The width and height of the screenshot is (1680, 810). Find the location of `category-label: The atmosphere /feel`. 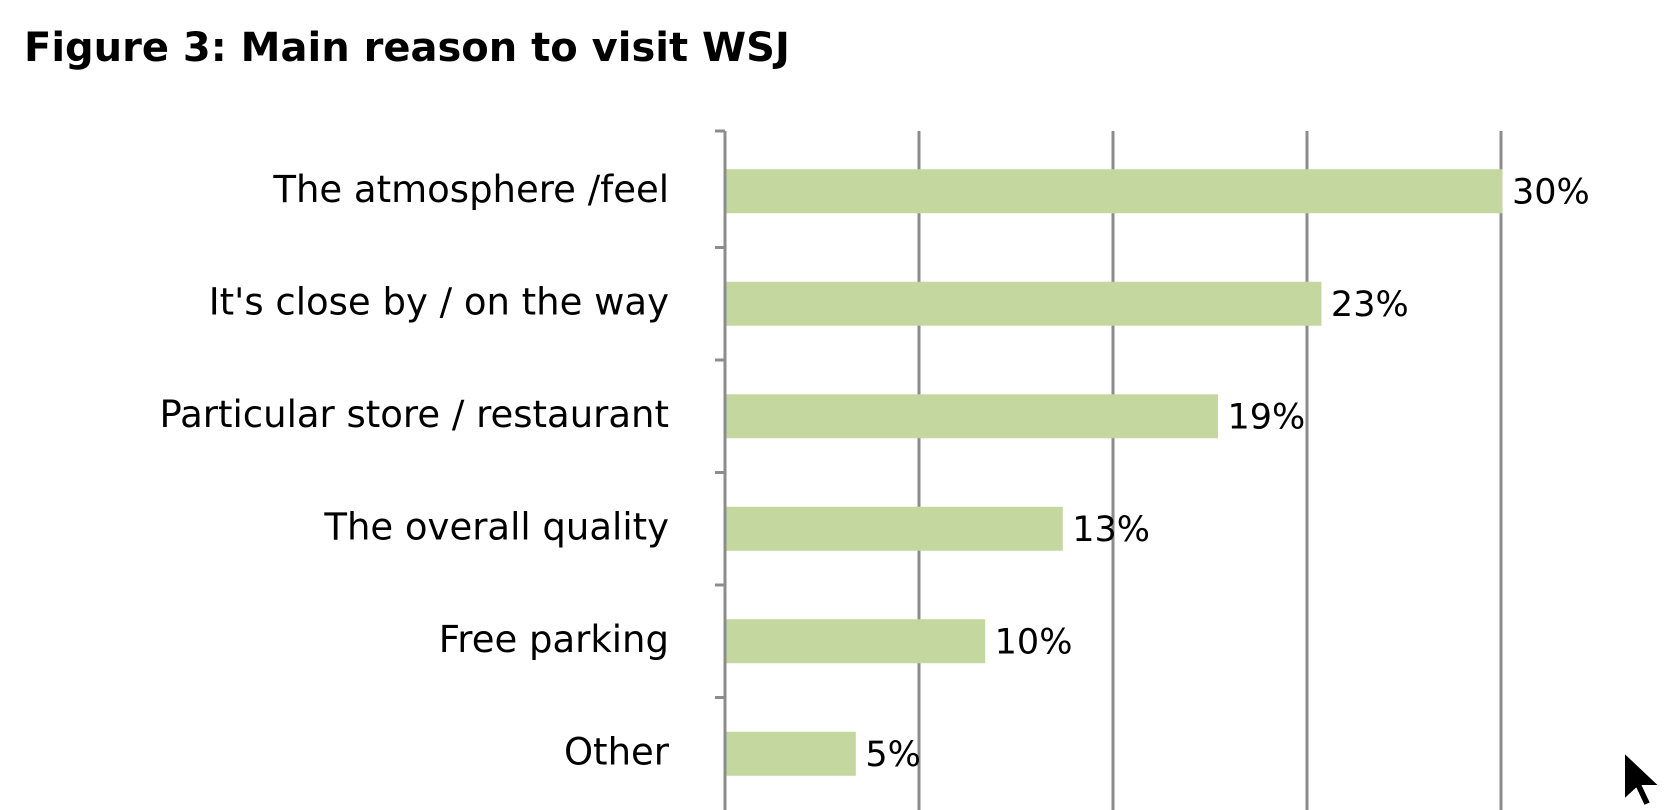

category-label: The atmosphere /feel is located at coordinates (470, 189).